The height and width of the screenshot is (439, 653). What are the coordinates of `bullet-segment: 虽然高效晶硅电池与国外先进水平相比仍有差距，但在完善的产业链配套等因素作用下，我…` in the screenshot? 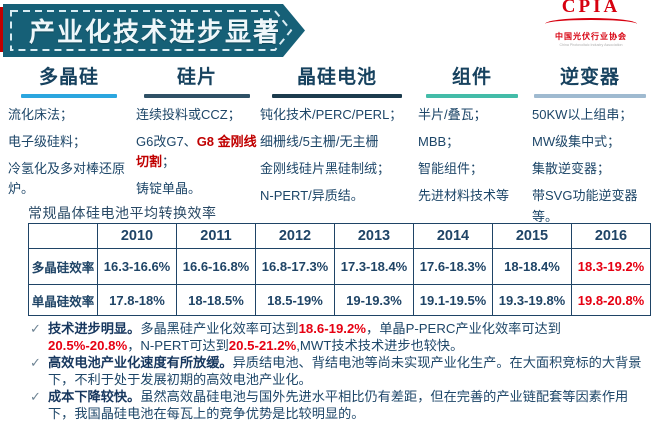 It's located at (338, 405).